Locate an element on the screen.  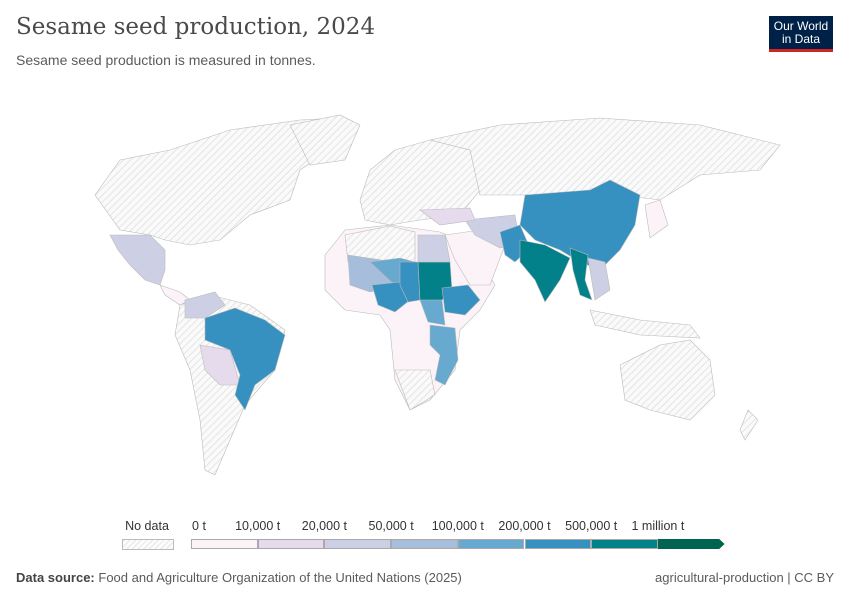
brazil is located at coordinates (245, 359).